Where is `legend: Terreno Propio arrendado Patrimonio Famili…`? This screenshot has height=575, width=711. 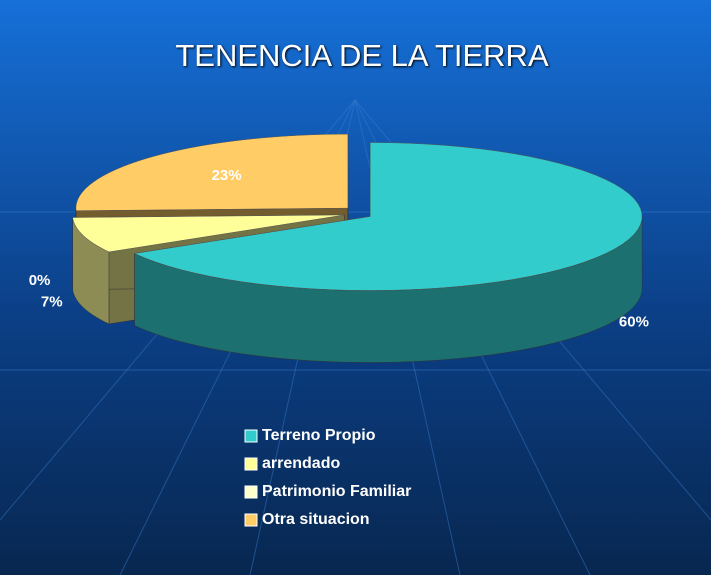
legend: Terreno Propio arrendado Patrimonio Famili… is located at coordinates (327, 477).